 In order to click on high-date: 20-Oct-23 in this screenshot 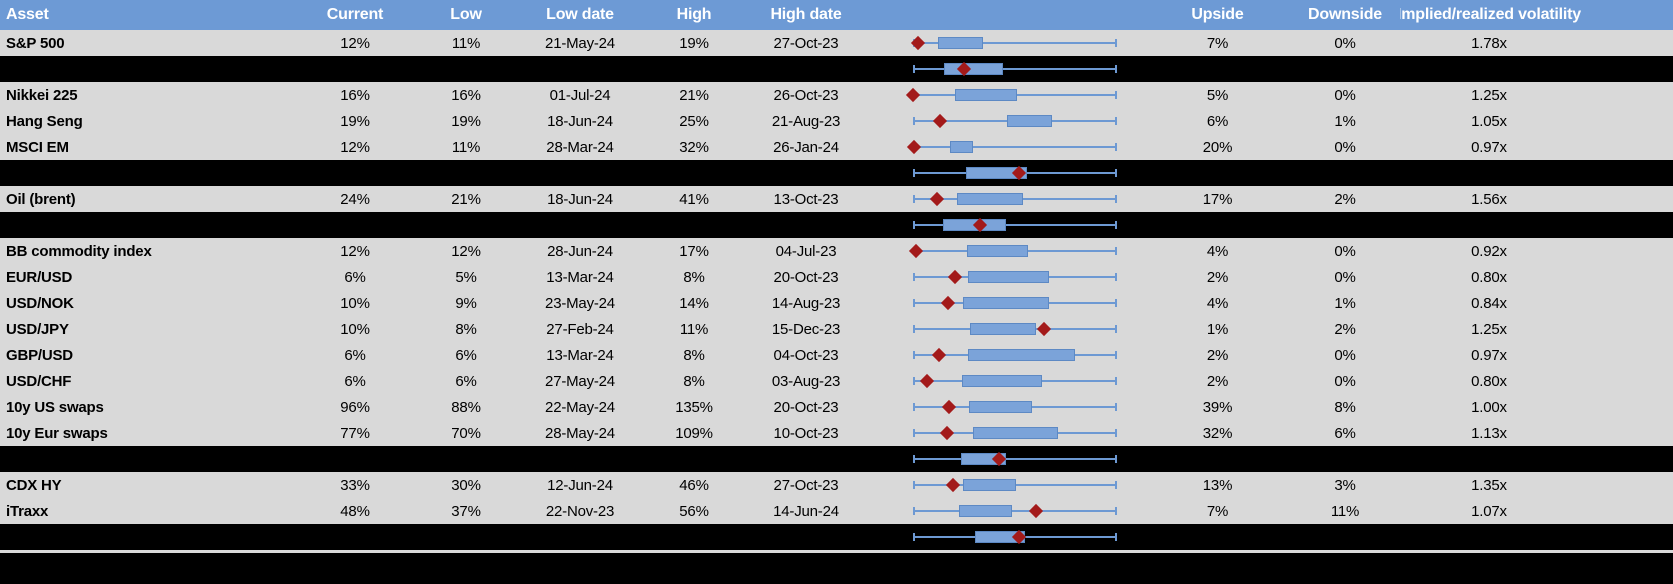, I will do `click(806, 277)`.